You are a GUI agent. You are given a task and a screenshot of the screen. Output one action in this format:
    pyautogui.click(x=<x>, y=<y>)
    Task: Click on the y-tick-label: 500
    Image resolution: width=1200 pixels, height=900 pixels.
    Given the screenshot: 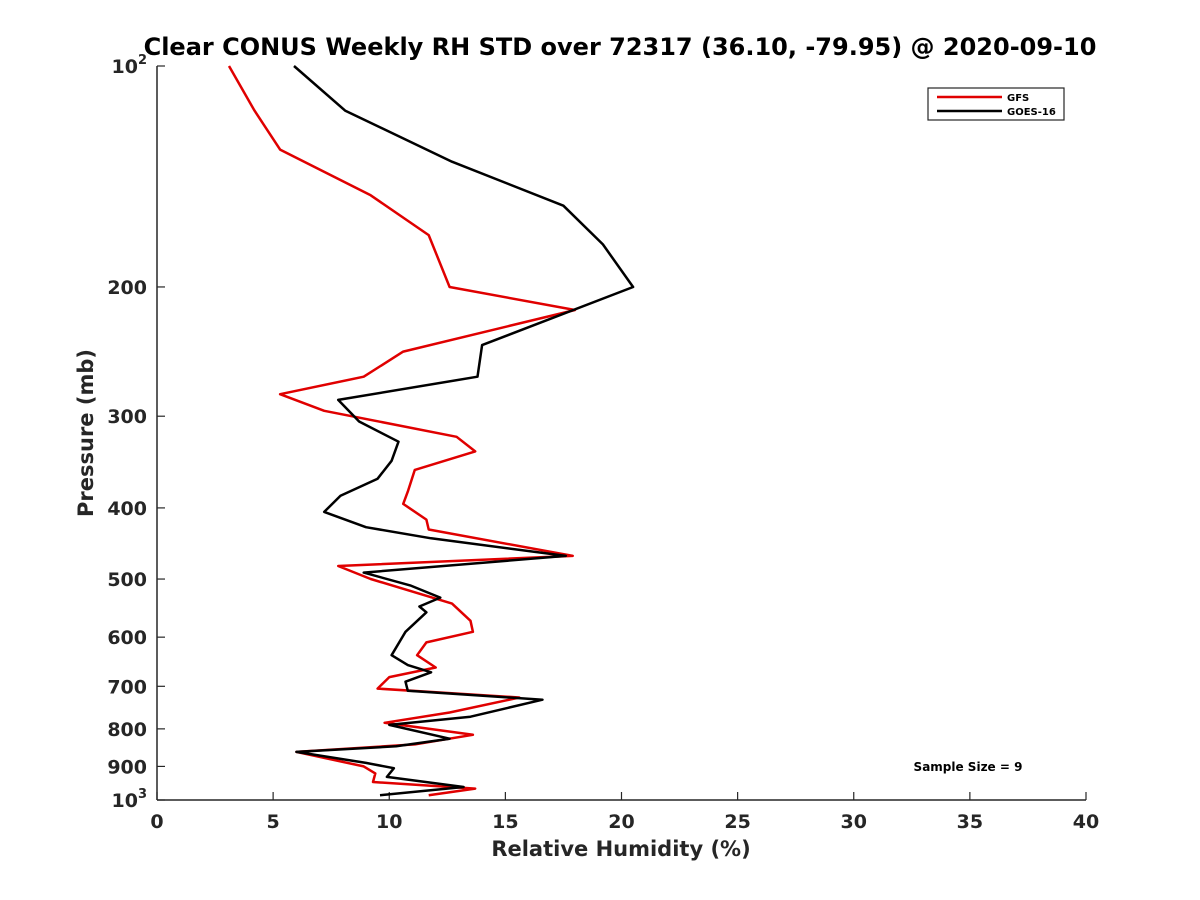 What is the action you would take?
    pyautogui.click(x=127, y=580)
    